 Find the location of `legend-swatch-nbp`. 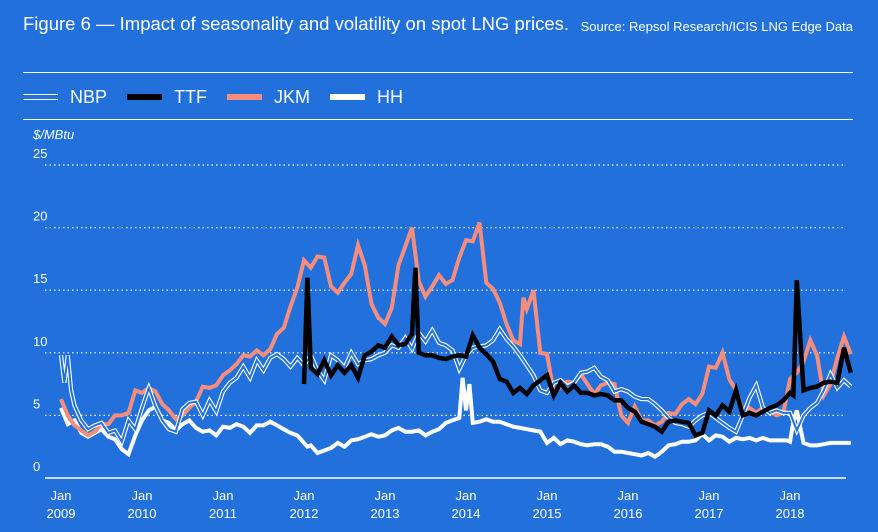

legend-swatch-nbp is located at coordinates (40, 97).